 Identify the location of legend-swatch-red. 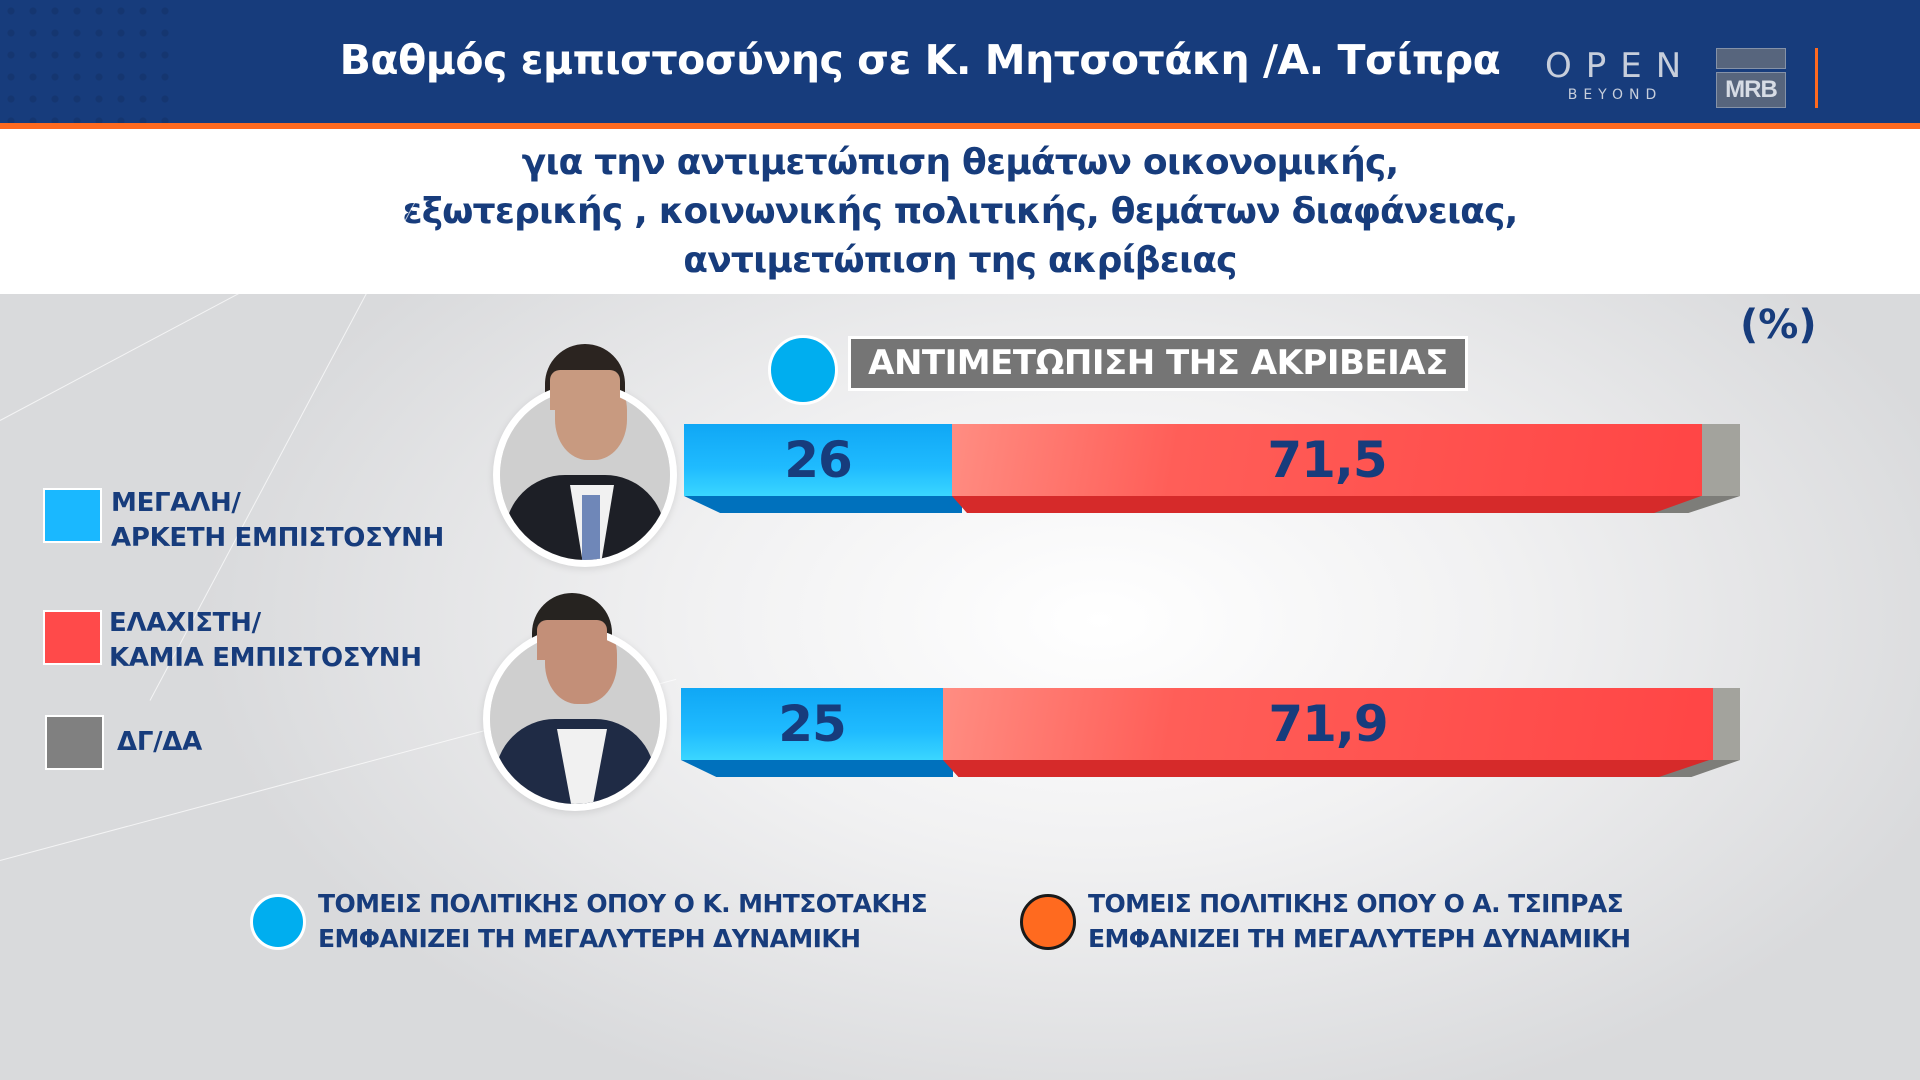
(72, 637).